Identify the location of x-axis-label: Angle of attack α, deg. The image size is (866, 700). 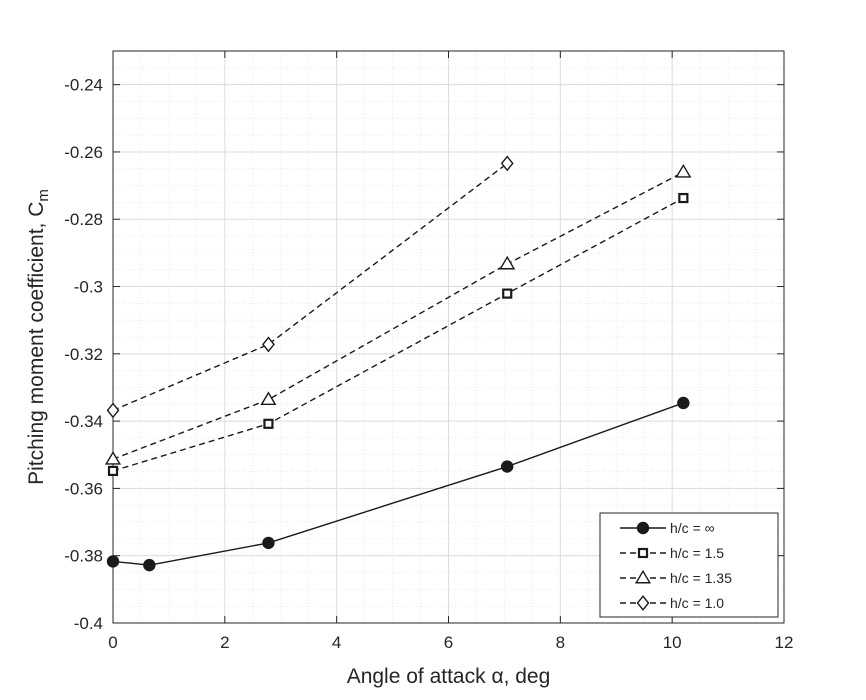
(449, 676).